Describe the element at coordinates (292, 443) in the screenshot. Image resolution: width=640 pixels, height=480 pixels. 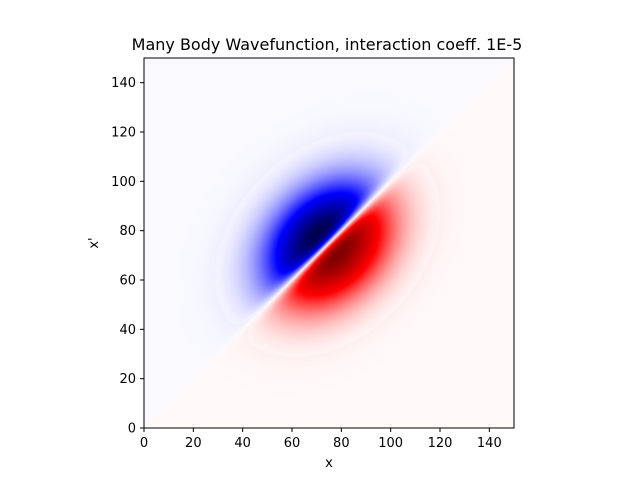
I see `x-tick-label: 60` at that location.